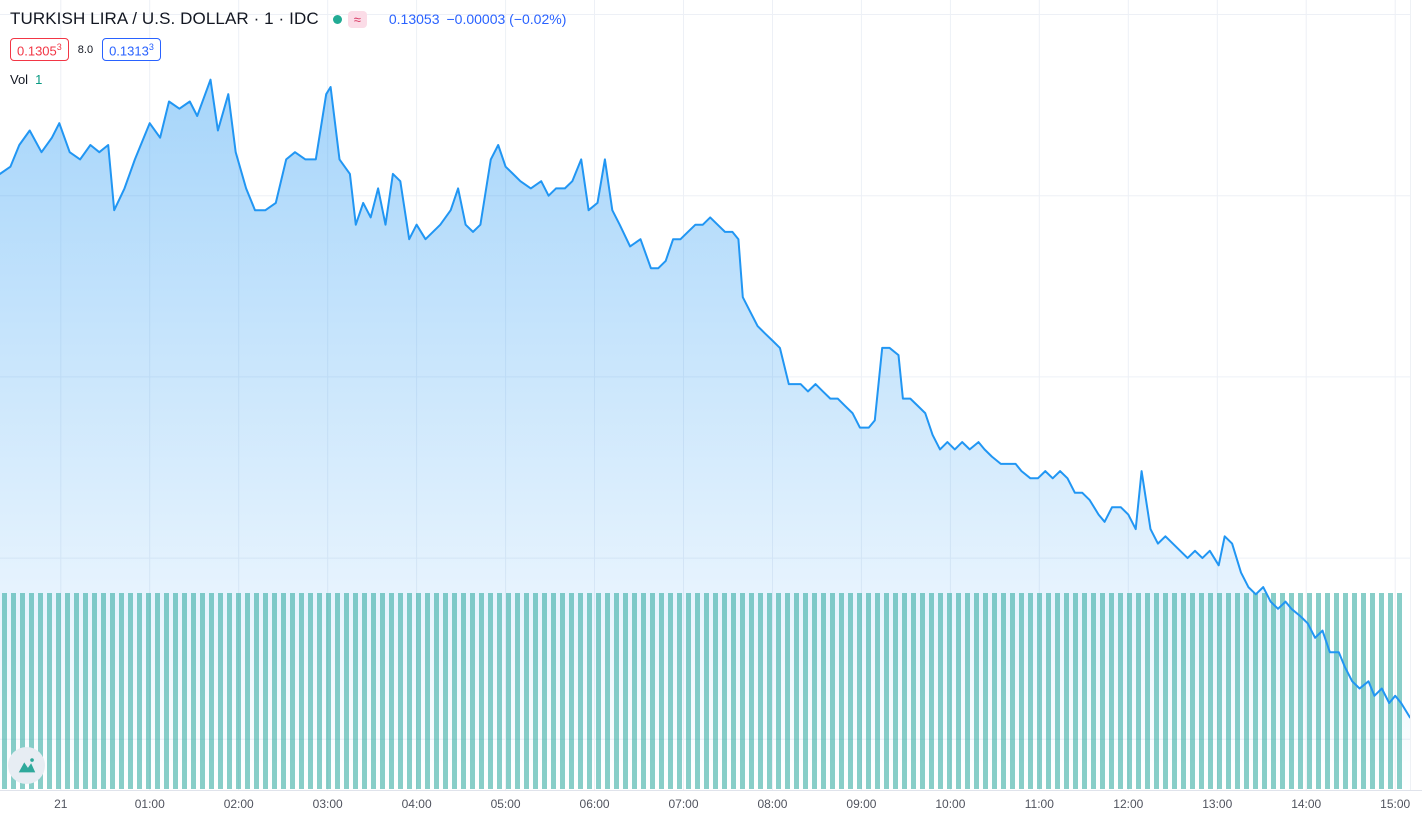  Describe the element at coordinates (1306, 804) in the screenshot. I see `time-axis-label: 14:00` at that location.